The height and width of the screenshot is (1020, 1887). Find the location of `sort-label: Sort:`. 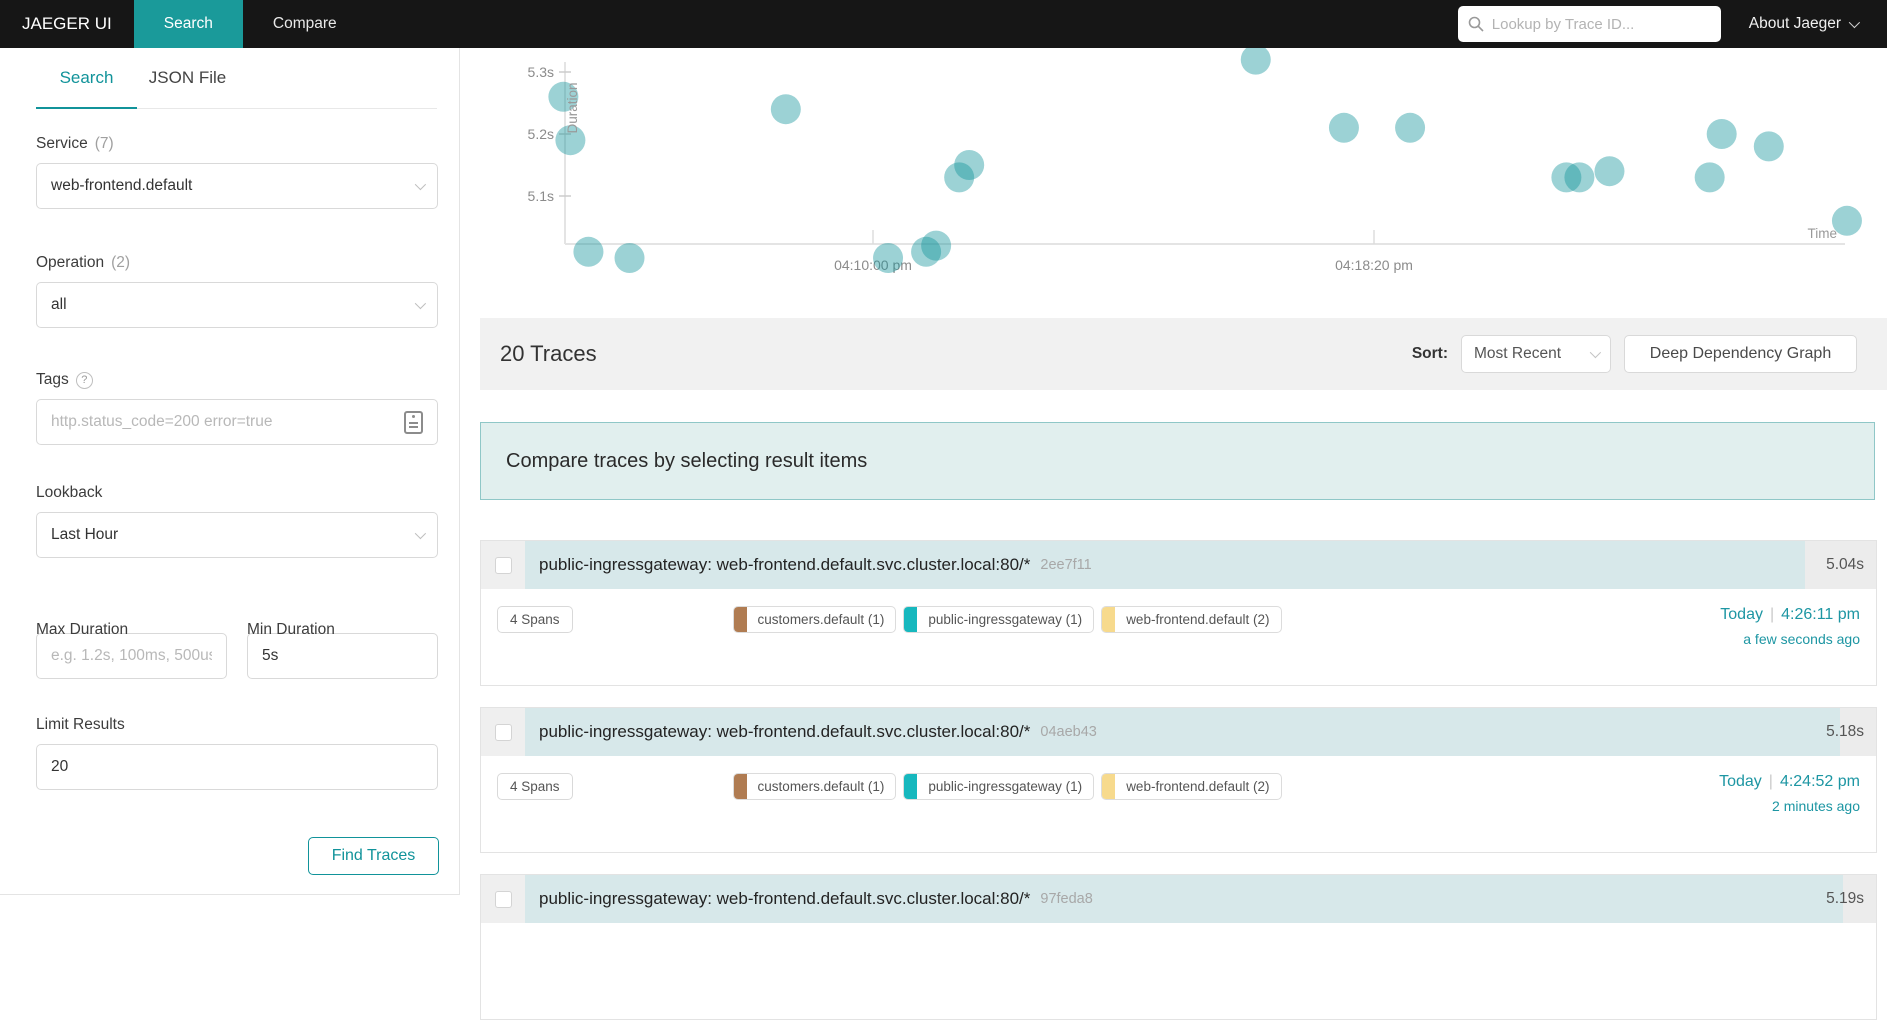

sort-label: Sort: is located at coordinates (1429, 353).